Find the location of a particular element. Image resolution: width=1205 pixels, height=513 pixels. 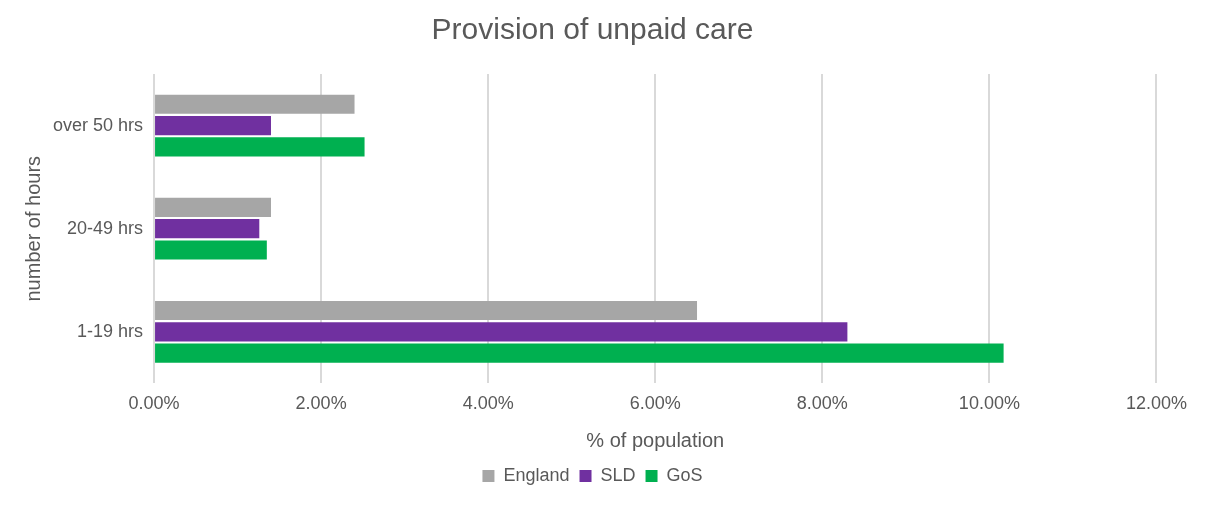

y-tick-label: 20-49 hrs is located at coordinates (105, 227).